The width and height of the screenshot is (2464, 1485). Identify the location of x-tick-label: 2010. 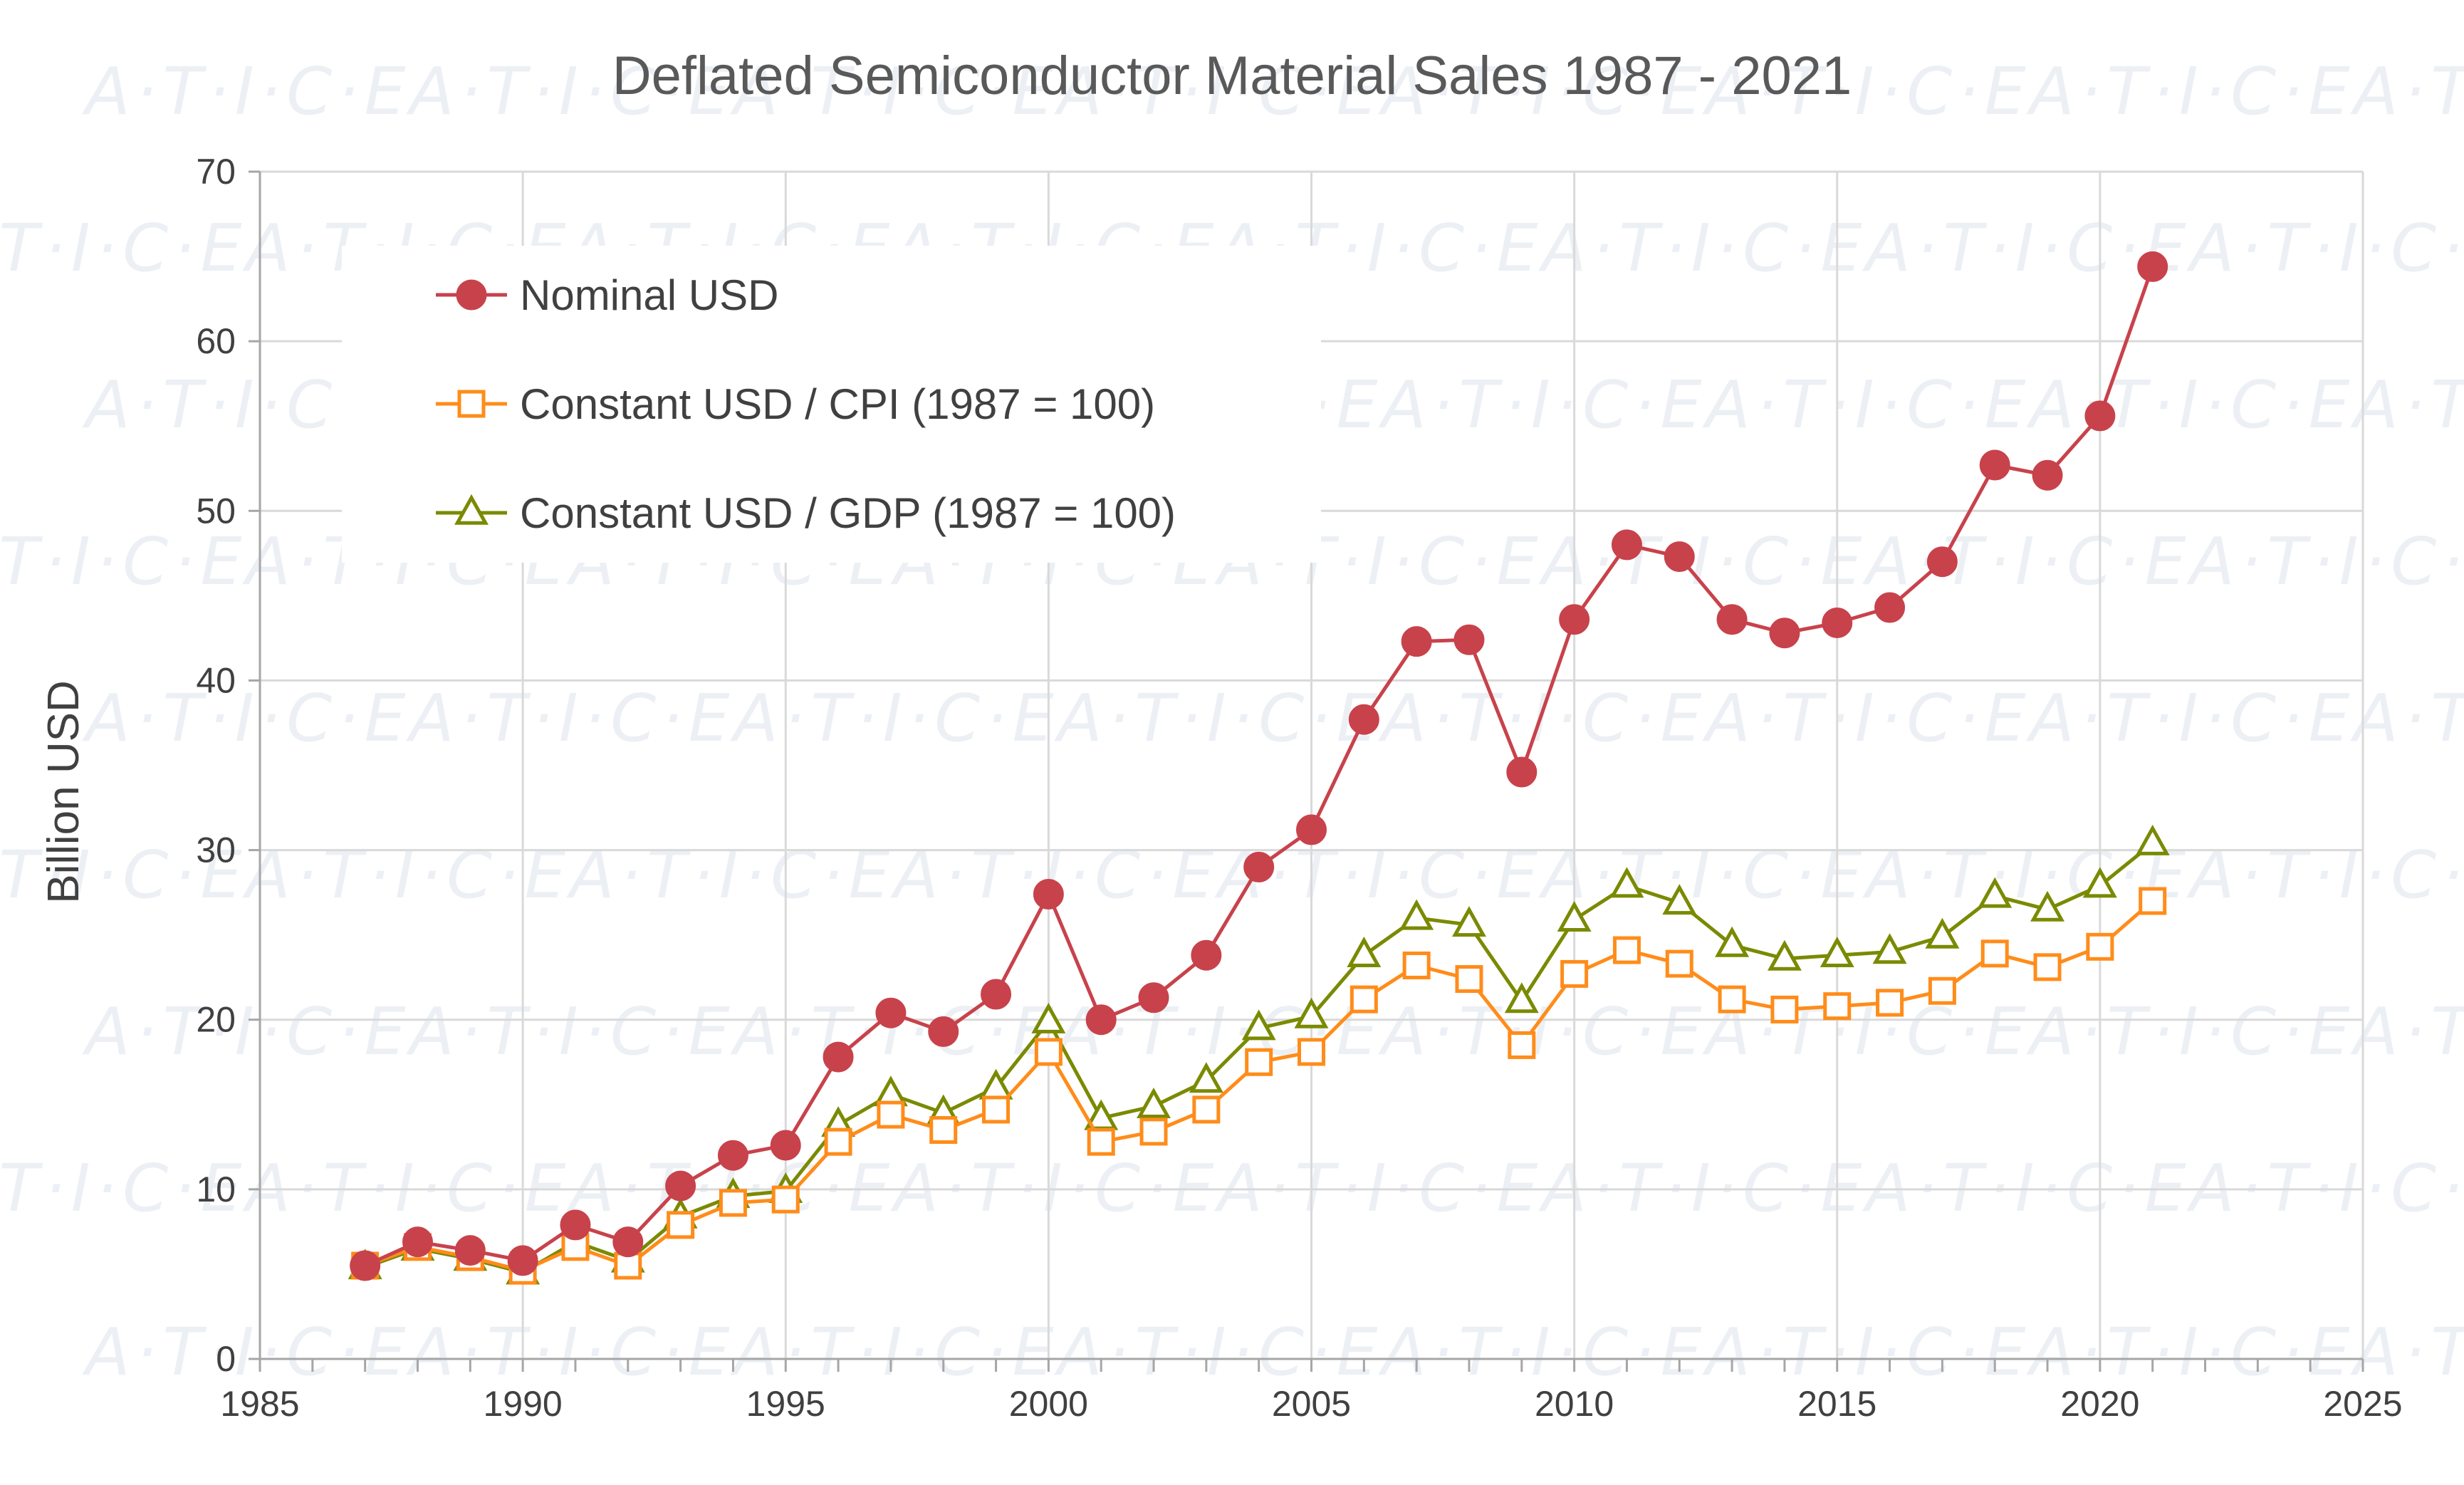
(1574, 1404).